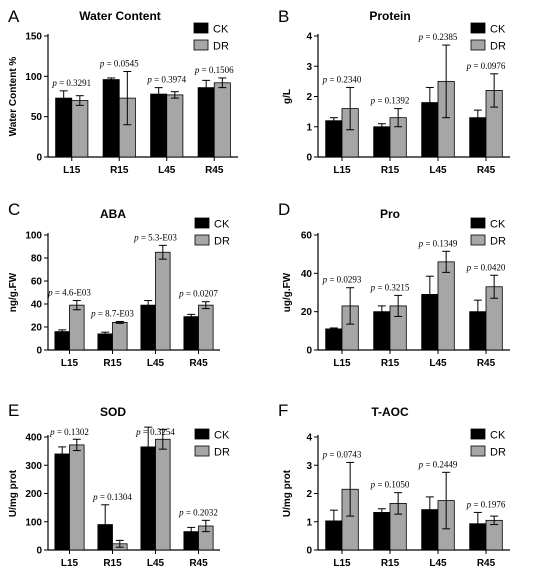 This screenshot has height=587, width=550. I want to click on p-value-label: p = 0.1392, so click(390, 101).